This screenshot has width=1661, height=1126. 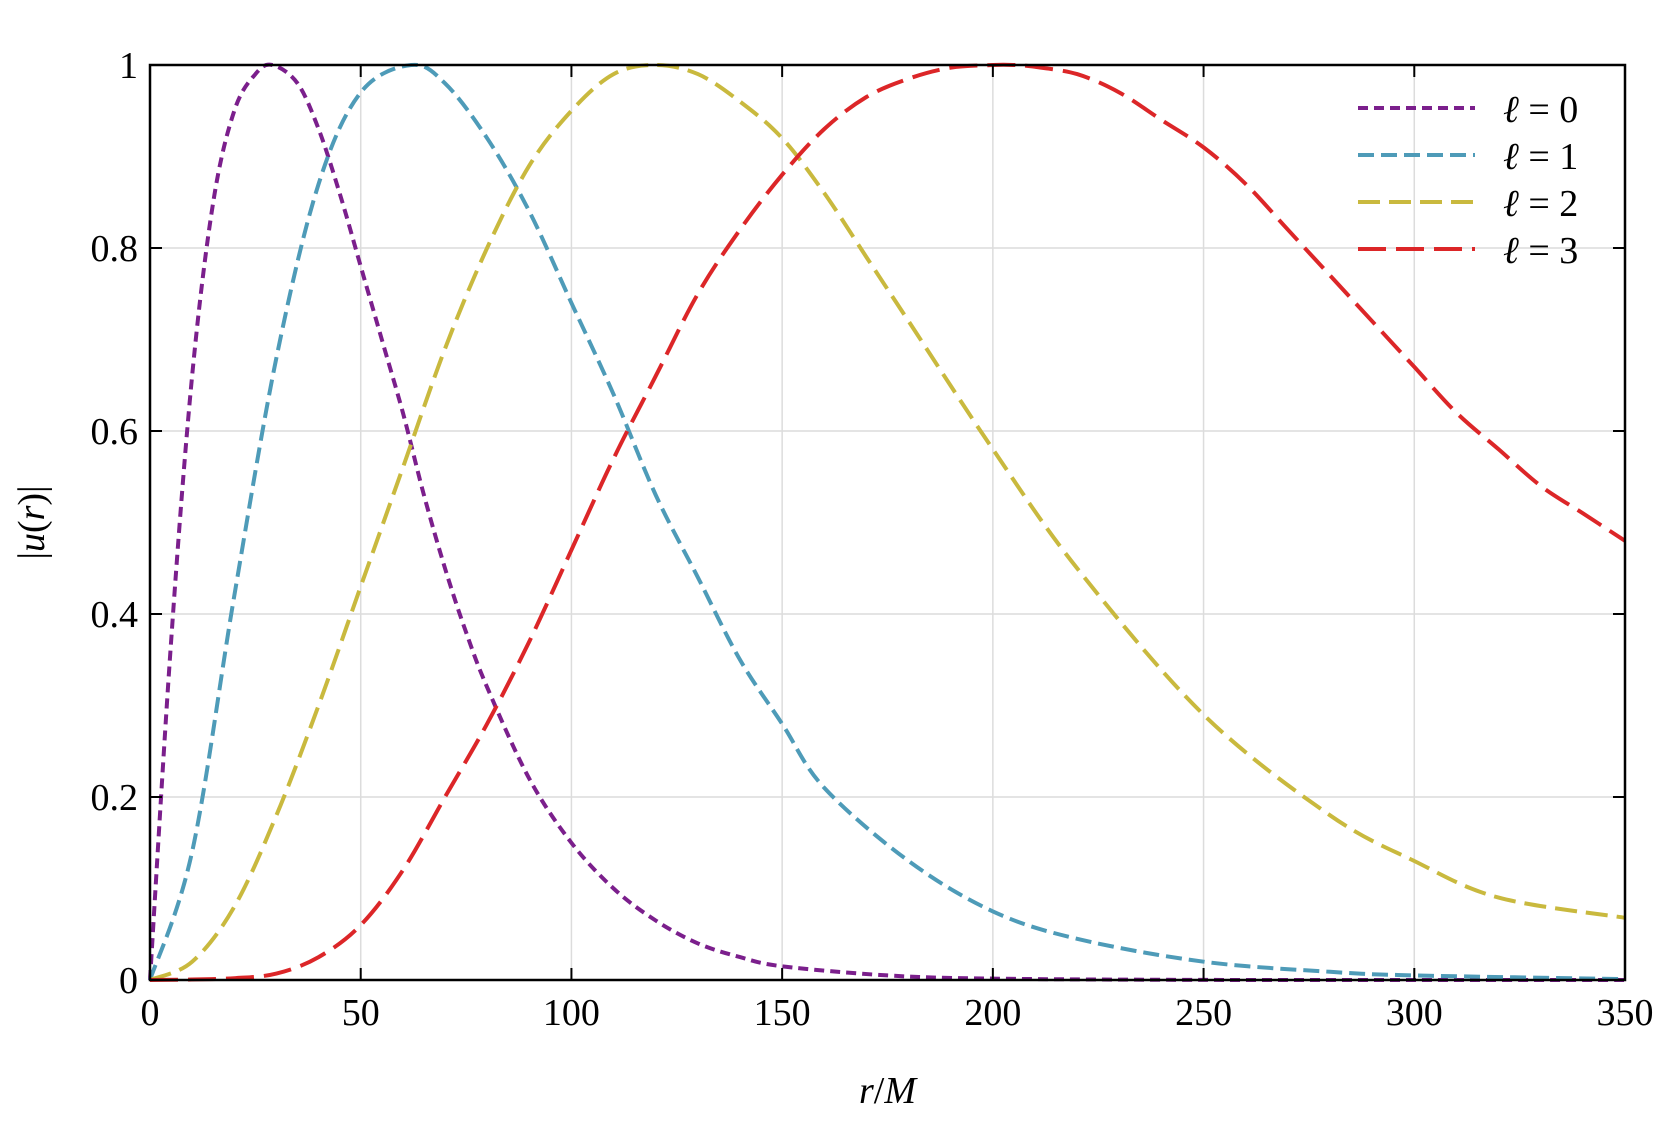 What do you see at coordinates (361, 1013) in the screenshot?
I see `x-tick-label: 50` at bounding box center [361, 1013].